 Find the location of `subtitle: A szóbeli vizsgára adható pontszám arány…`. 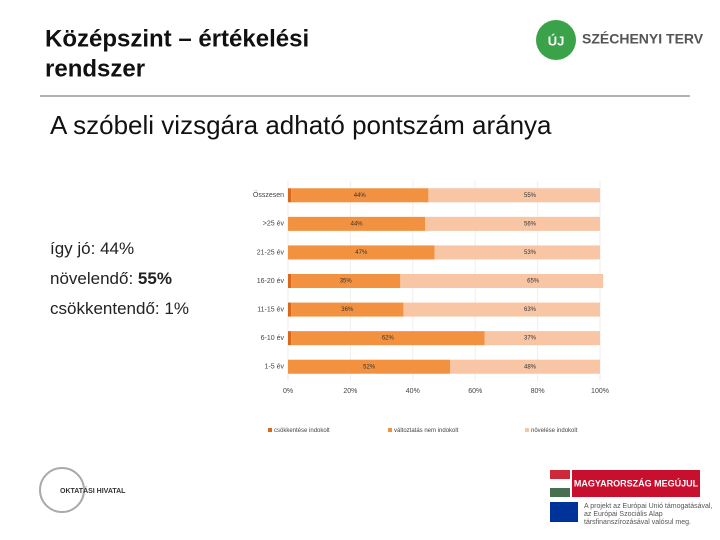

subtitle: A szóbeli vizsgára adható pontszám arány… is located at coordinates (301, 125).